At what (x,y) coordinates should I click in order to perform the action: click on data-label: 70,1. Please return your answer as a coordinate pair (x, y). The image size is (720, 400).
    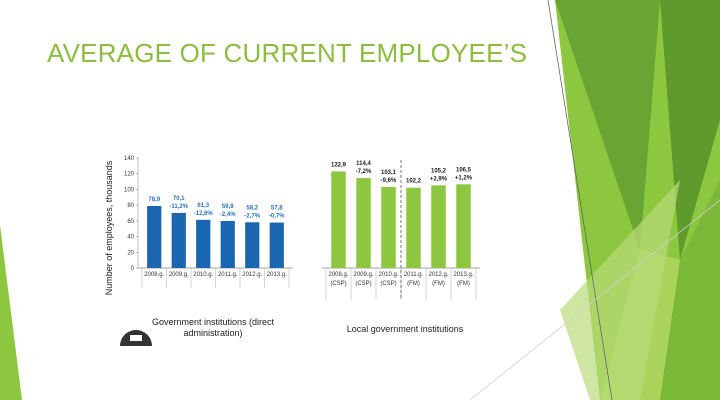
    Looking at the image, I should click on (179, 199).